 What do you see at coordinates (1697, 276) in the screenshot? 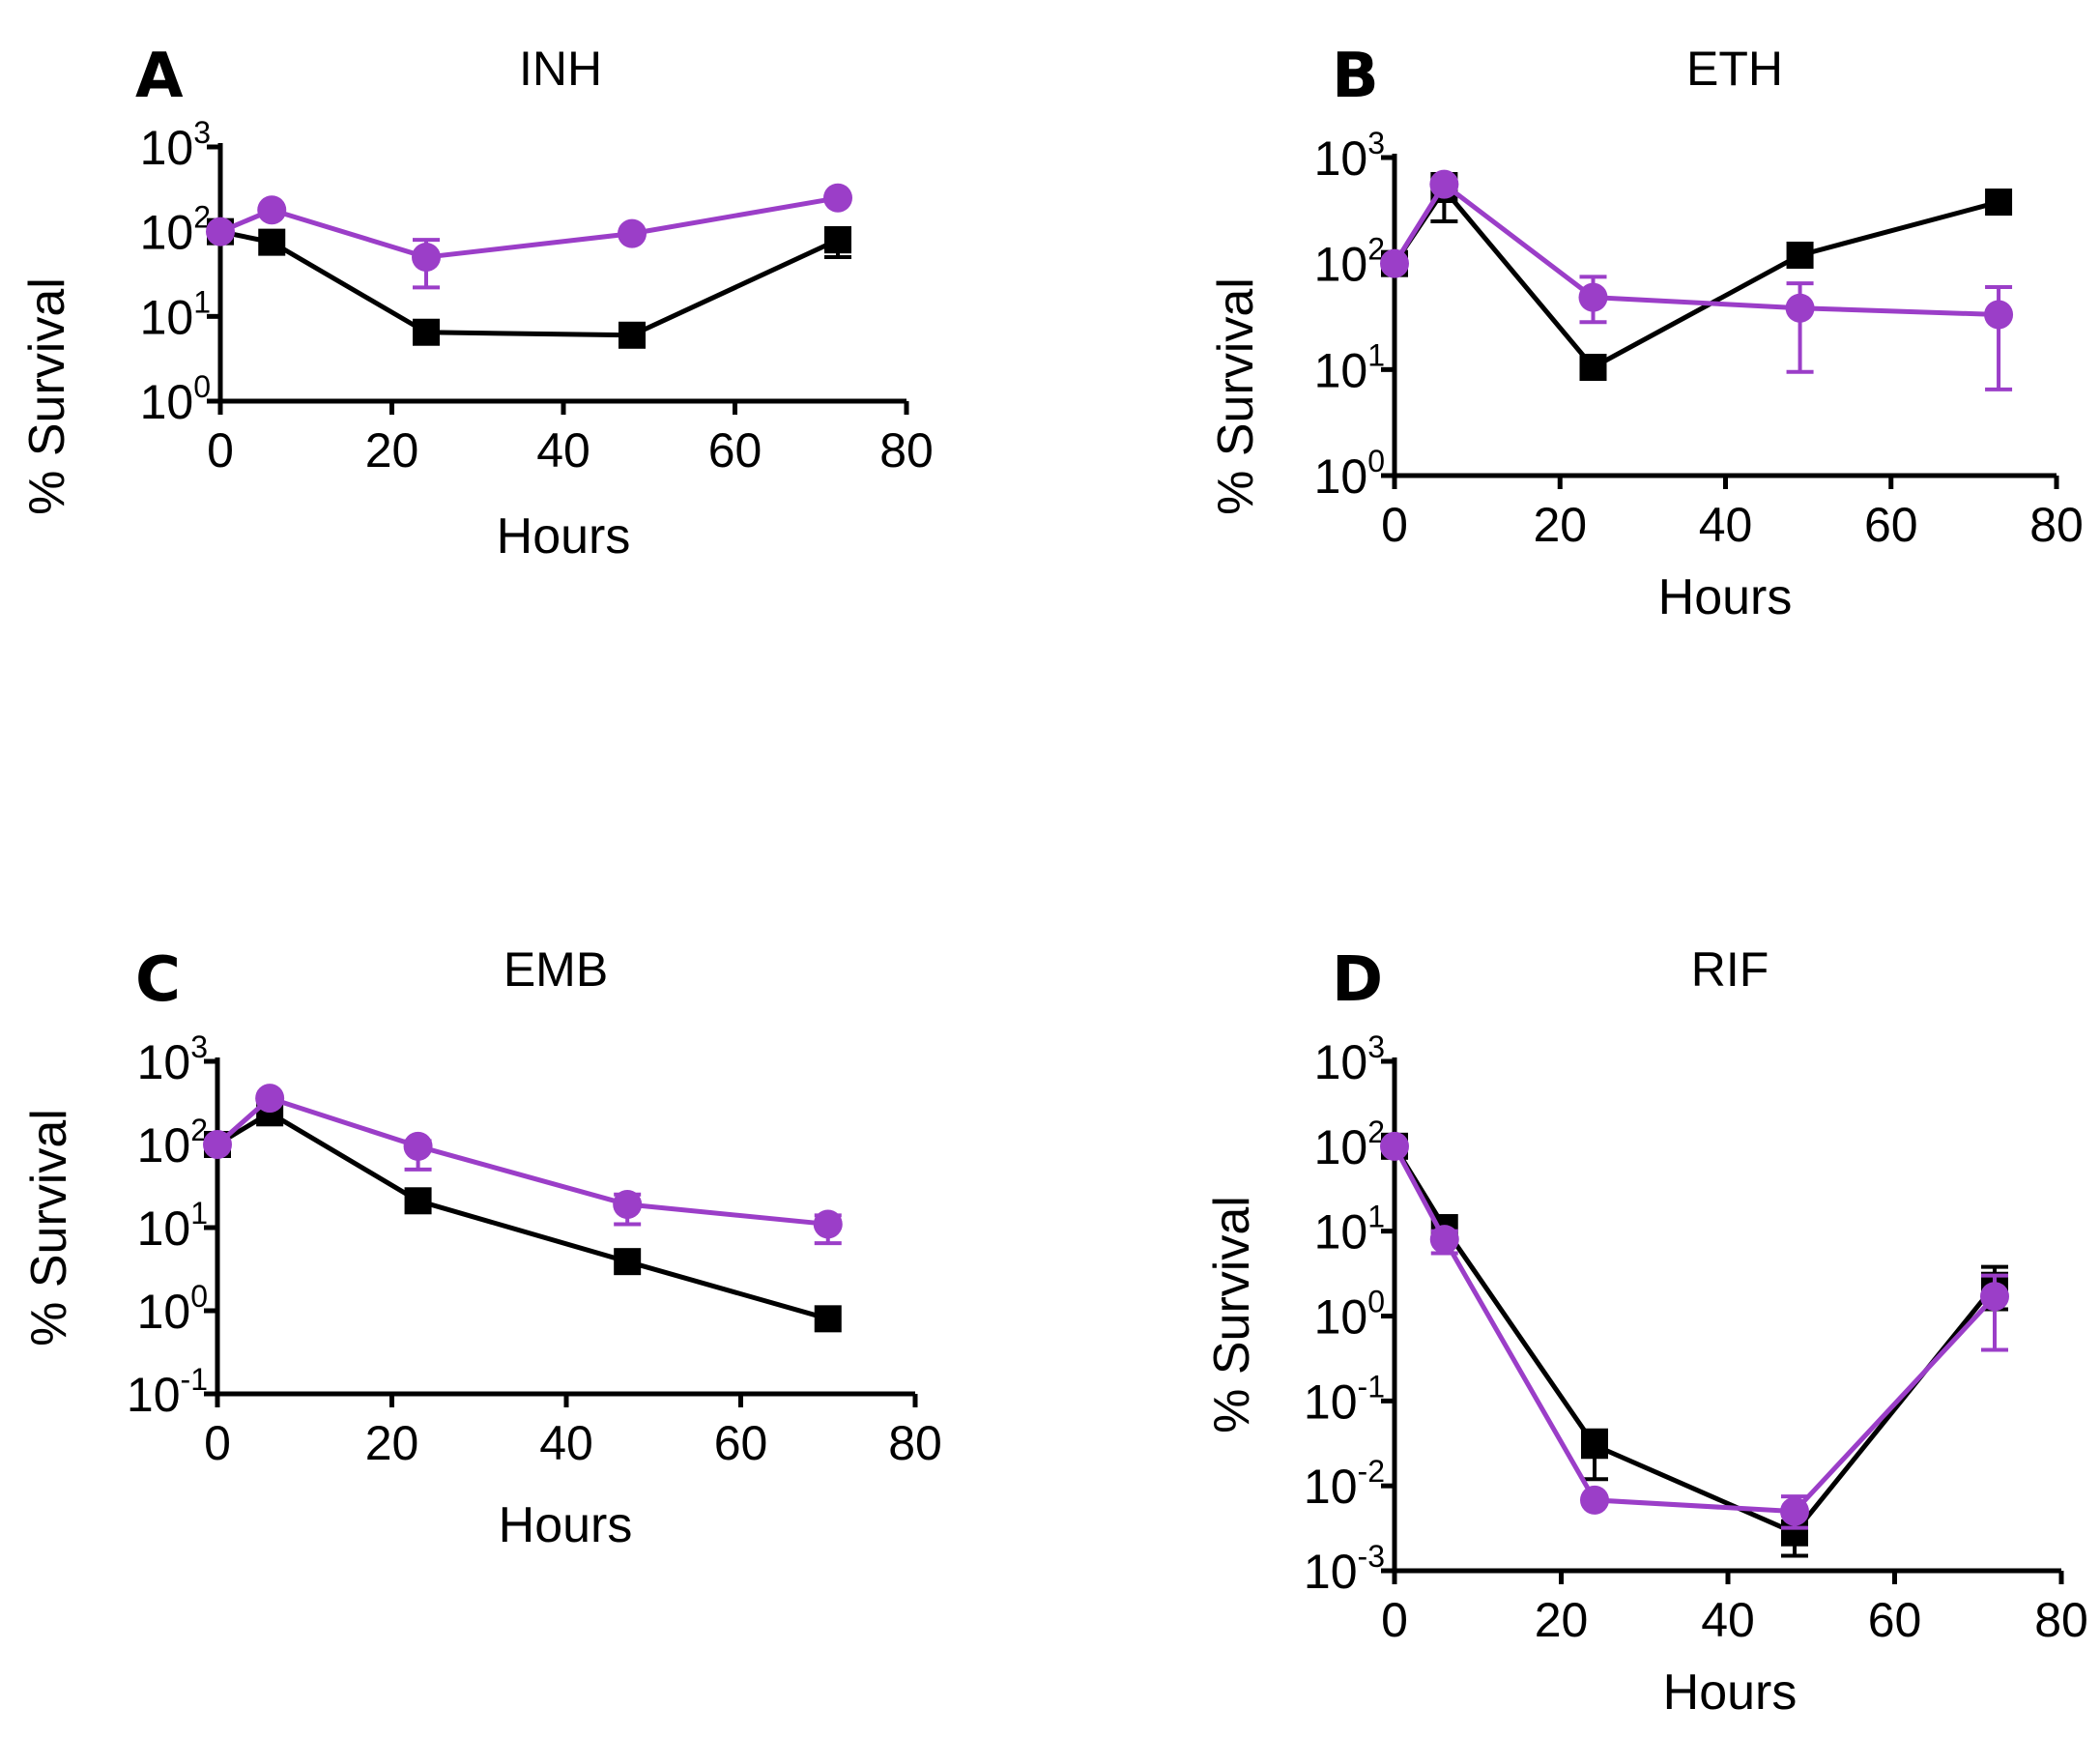
I see `series-black-squares` at bounding box center [1697, 276].